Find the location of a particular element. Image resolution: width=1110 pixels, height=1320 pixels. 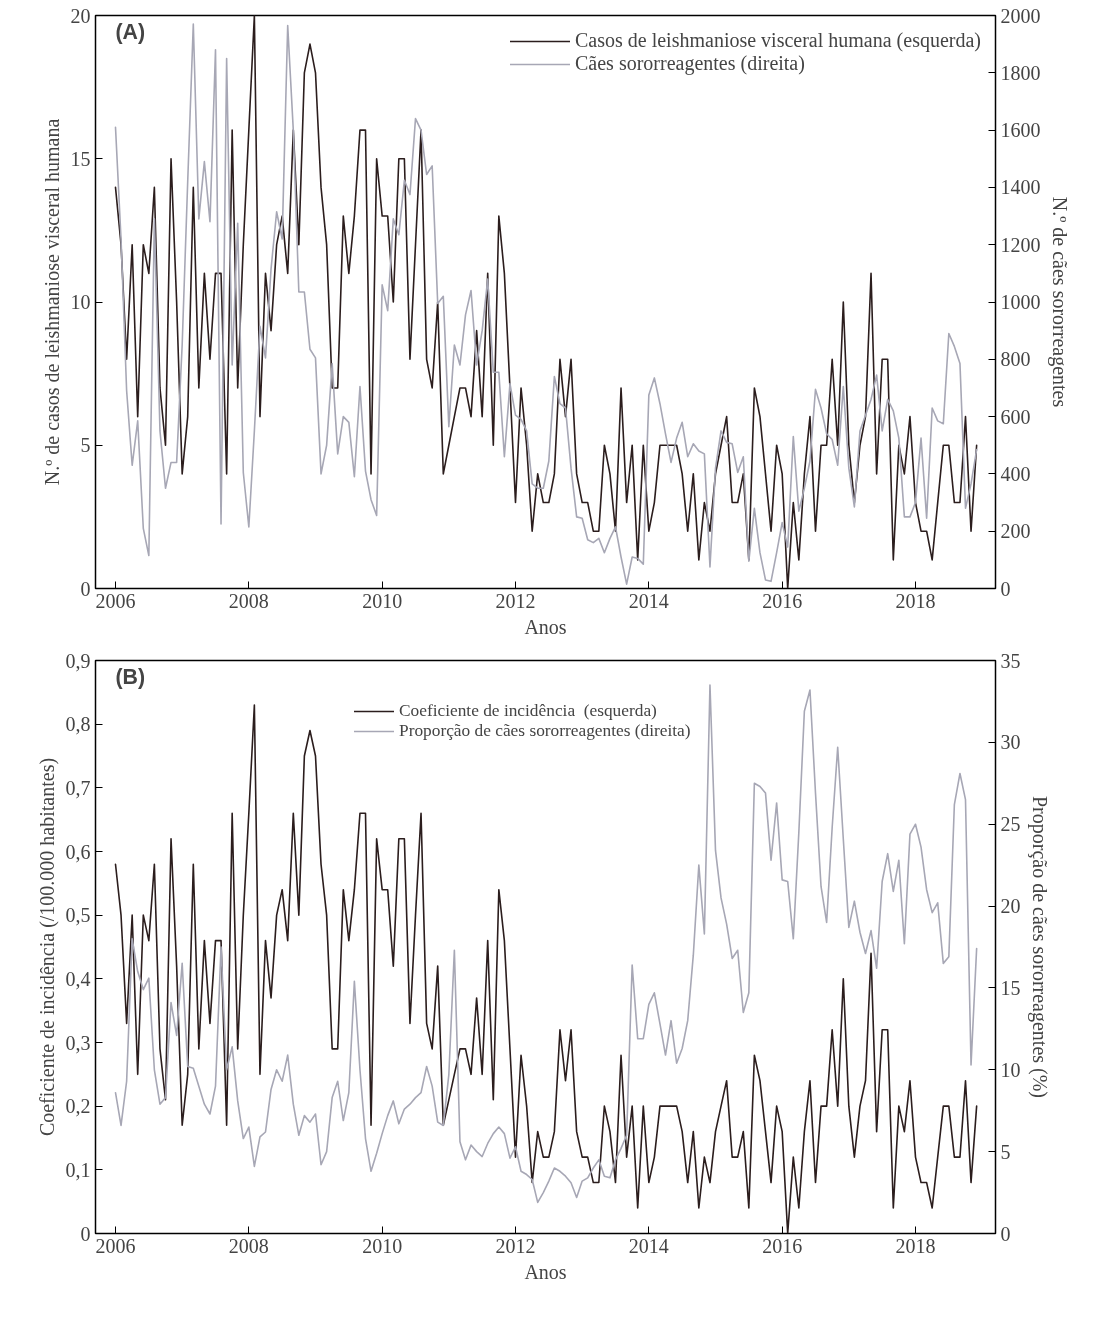

y2-tick-label: 1800 is located at coordinates (1020, 72).